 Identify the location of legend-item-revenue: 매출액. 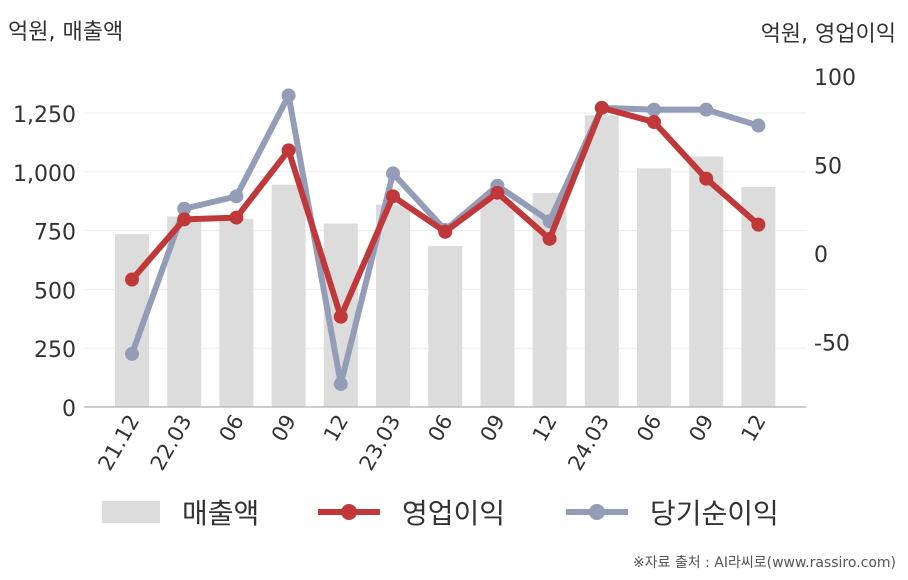
(180, 512).